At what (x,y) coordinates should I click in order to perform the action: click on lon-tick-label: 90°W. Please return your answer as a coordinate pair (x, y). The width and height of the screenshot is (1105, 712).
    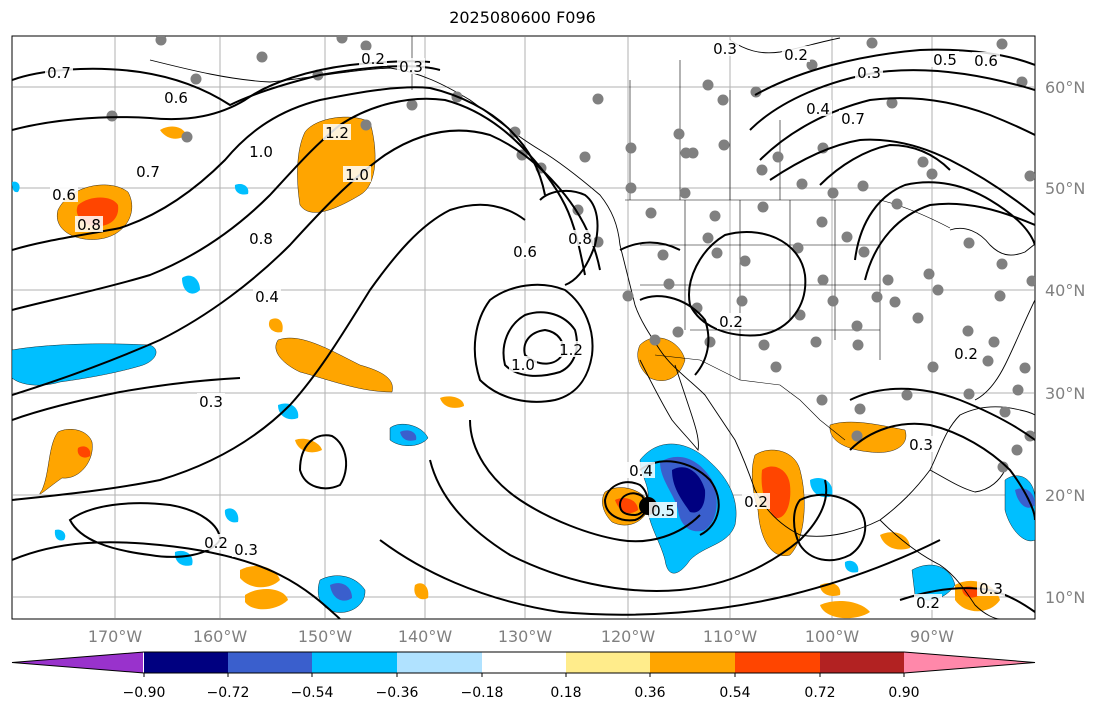
    Looking at the image, I should click on (932, 636).